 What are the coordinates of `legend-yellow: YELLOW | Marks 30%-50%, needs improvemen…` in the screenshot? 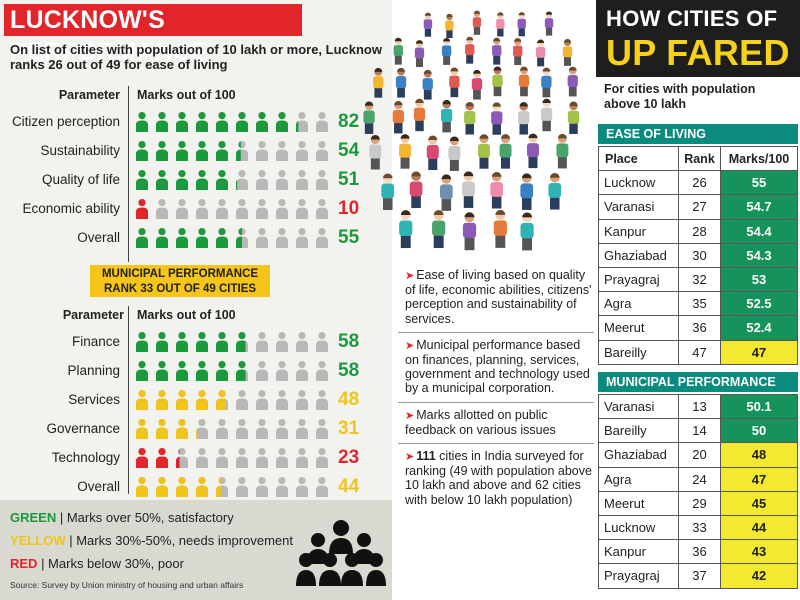 It's located at (151, 540).